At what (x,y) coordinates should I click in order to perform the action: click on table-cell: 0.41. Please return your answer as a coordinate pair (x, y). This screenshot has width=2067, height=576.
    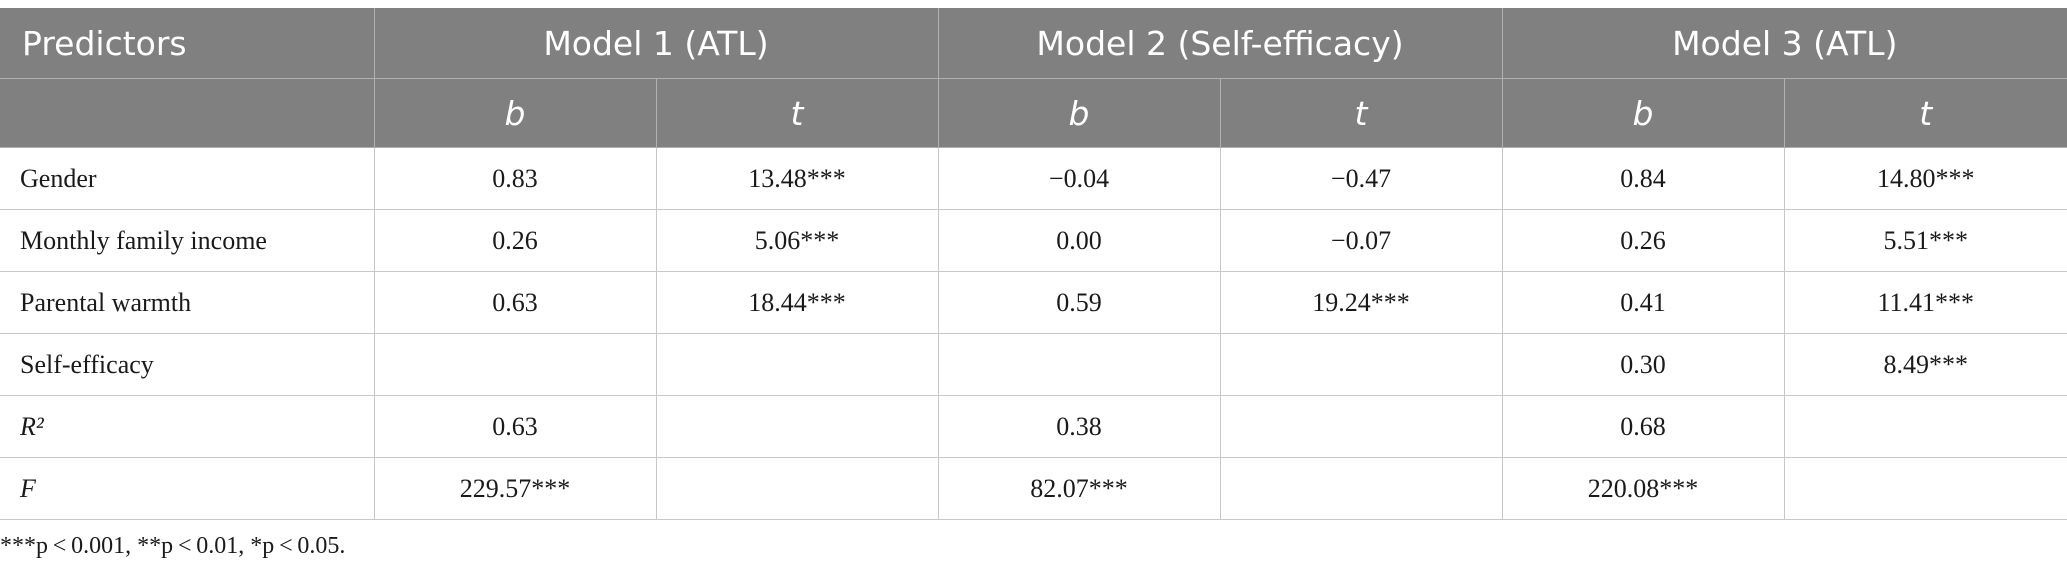
    Looking at the image, I should click on (1643, 302).